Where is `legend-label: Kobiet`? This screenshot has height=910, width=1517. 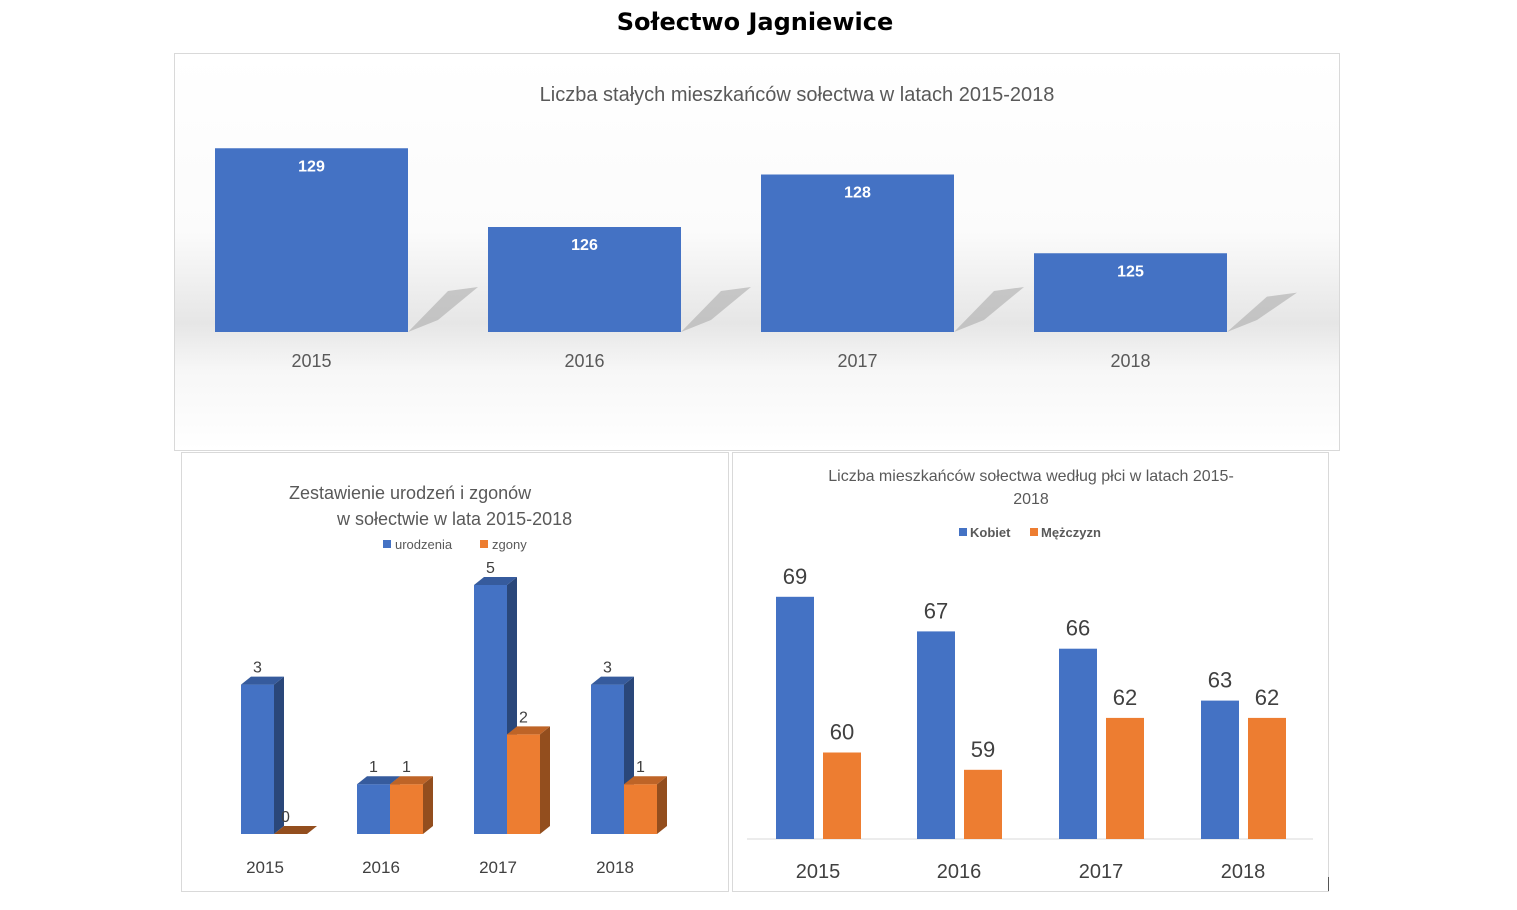 legend-label: Kobiet is located at coordinates (990, 532).